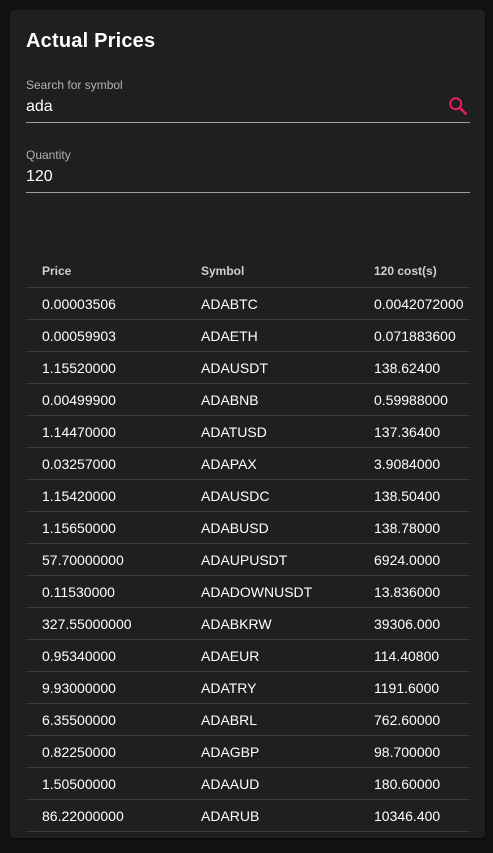  What do you see at coordinates (105, 591) in the screenshot?
I see `price-cell: 0.11530000` at bounding box center [105, 591].